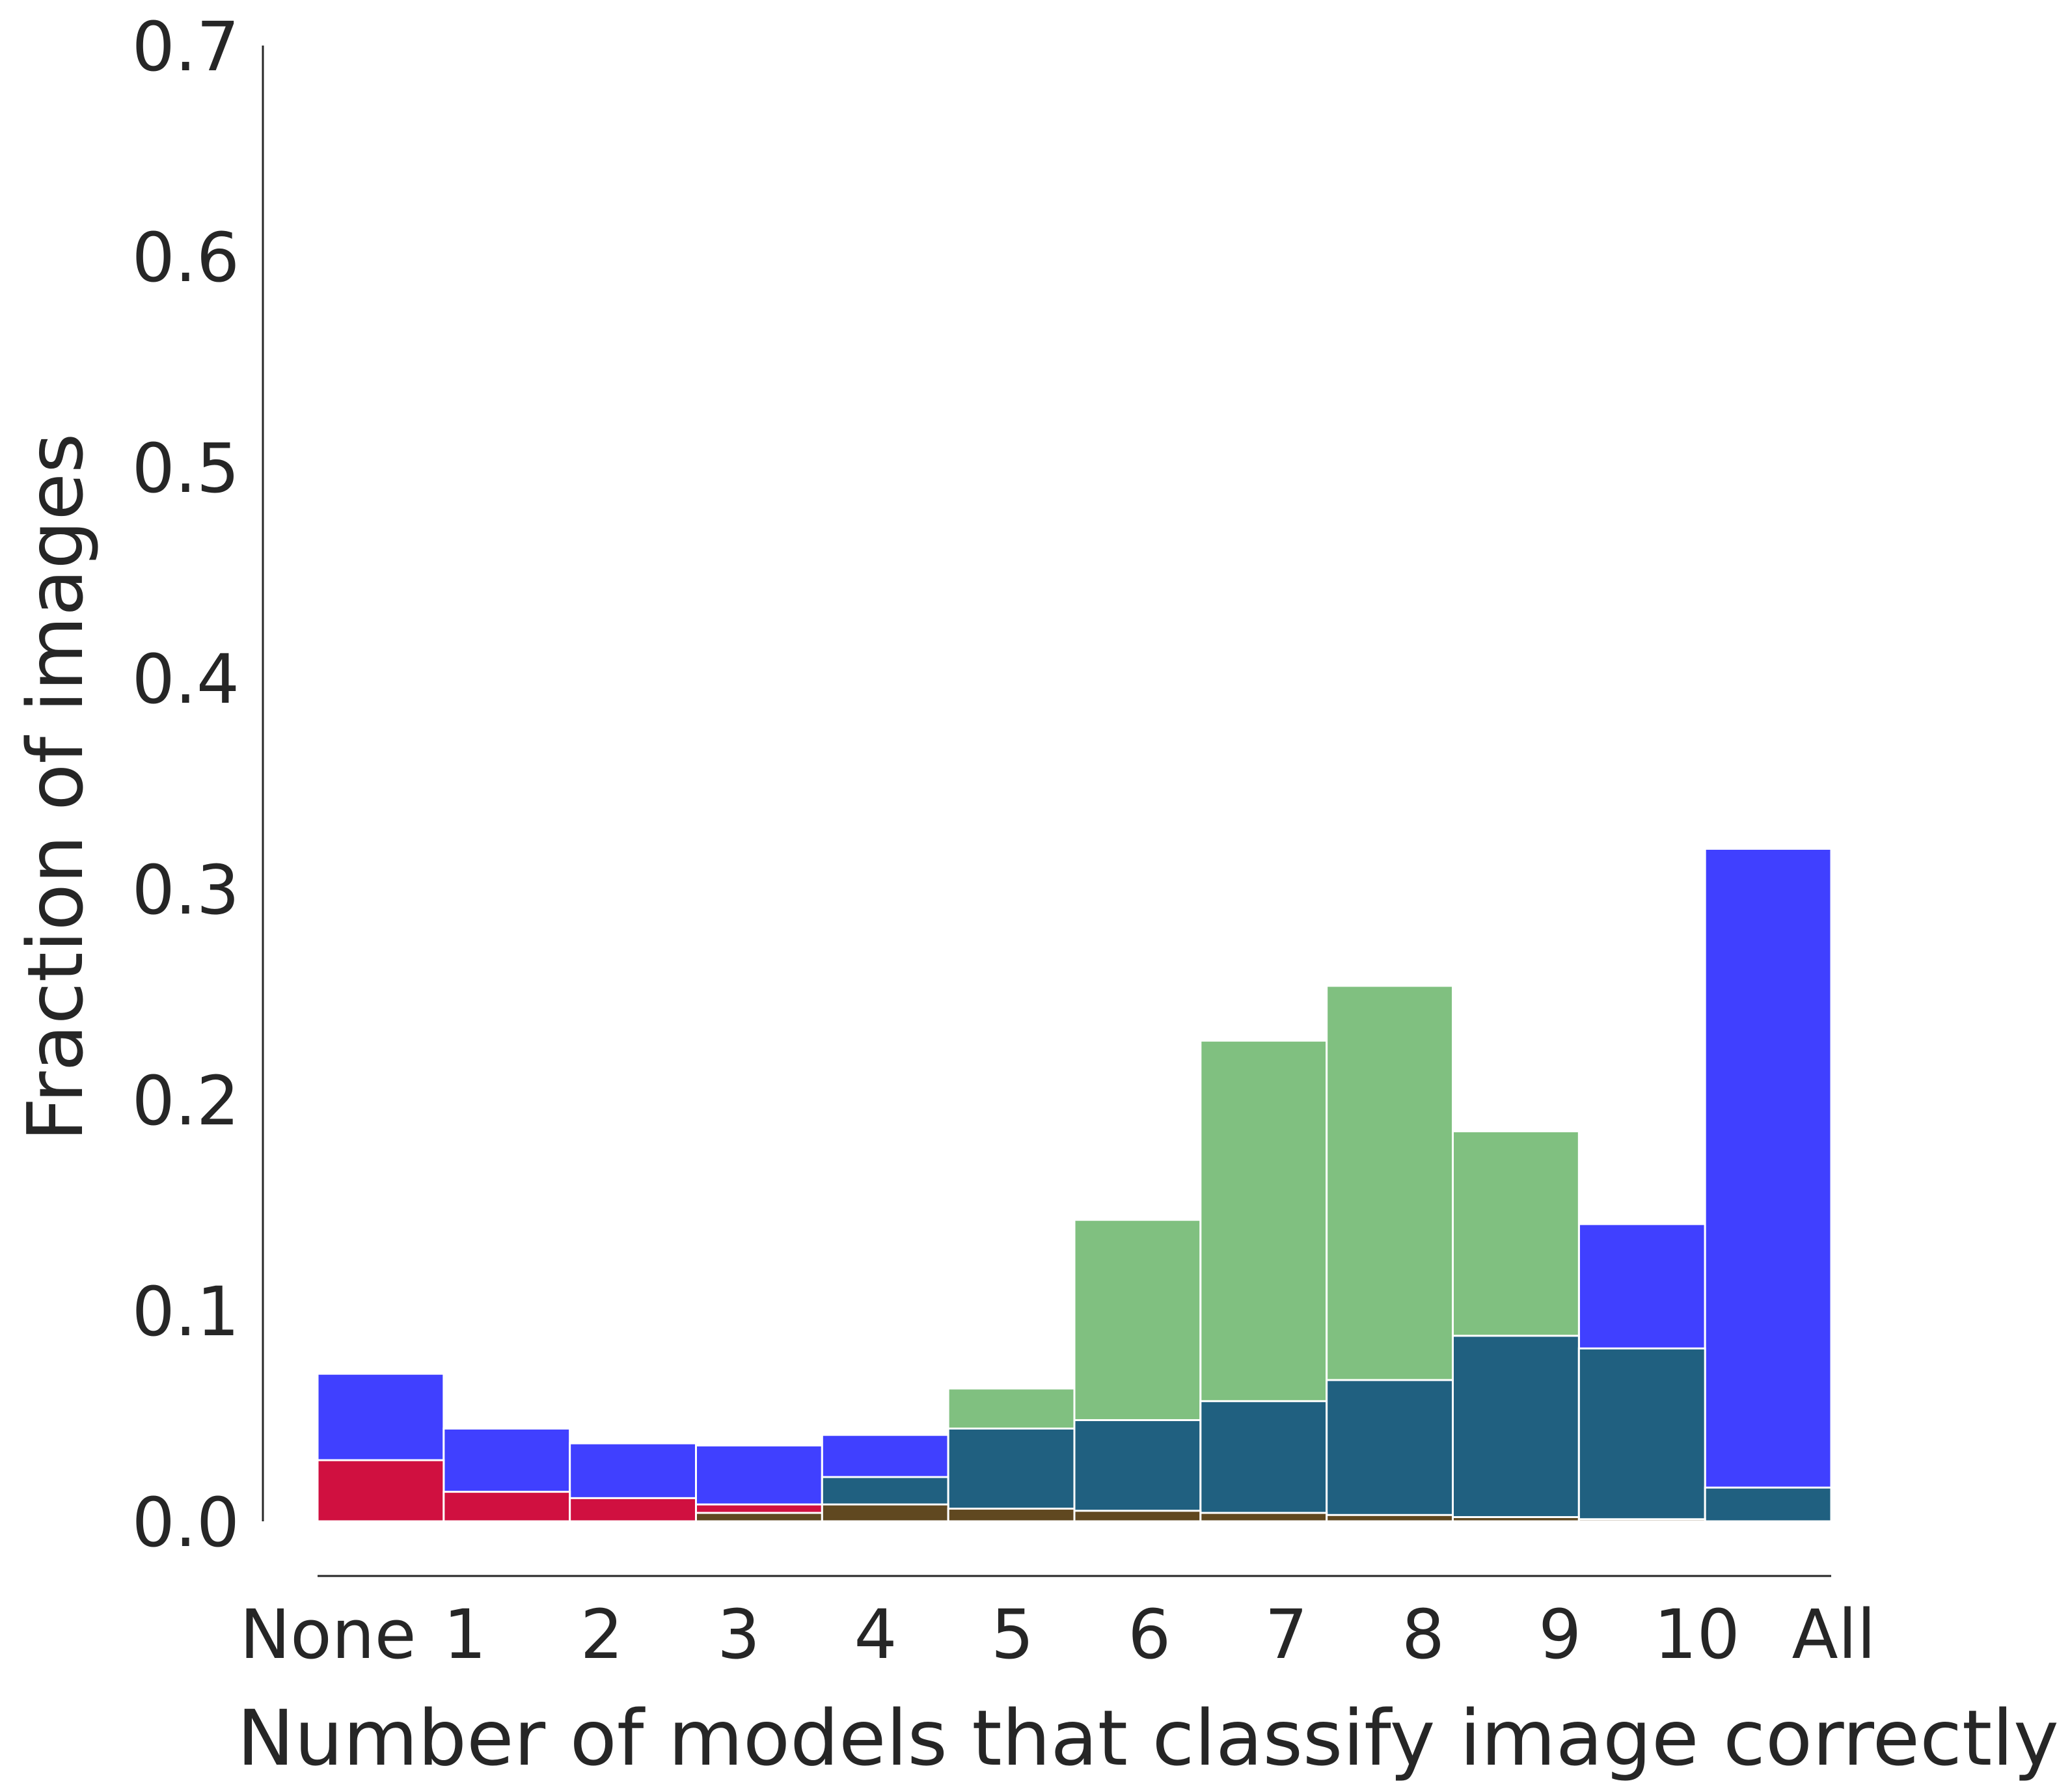  Describe the element at coordinates (55, 787) in the screenshot. I see `y-axis-title: Fraction of images` at that location.